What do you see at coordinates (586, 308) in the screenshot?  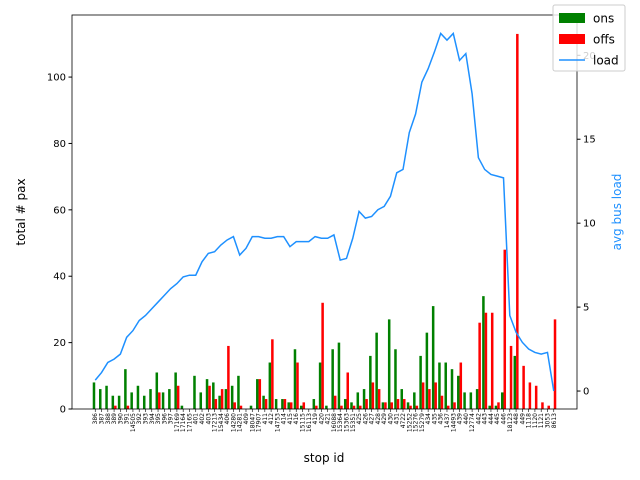 I see `y2-tick-label: 5` at bounding box center [586, 308].